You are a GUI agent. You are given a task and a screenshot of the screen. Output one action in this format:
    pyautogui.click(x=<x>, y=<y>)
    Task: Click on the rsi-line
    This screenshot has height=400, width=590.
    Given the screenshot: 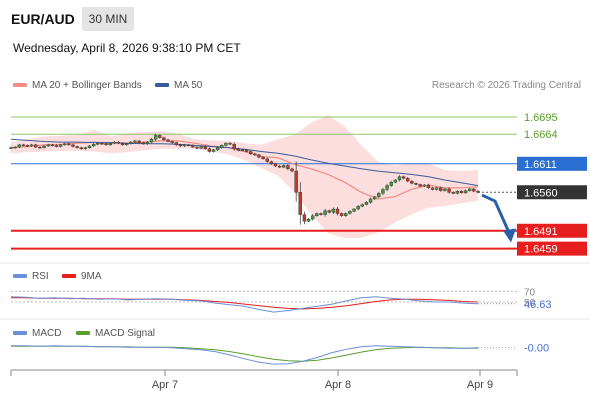 What is the action you would take?
    pyautogui.click(x=244, y=304)
    